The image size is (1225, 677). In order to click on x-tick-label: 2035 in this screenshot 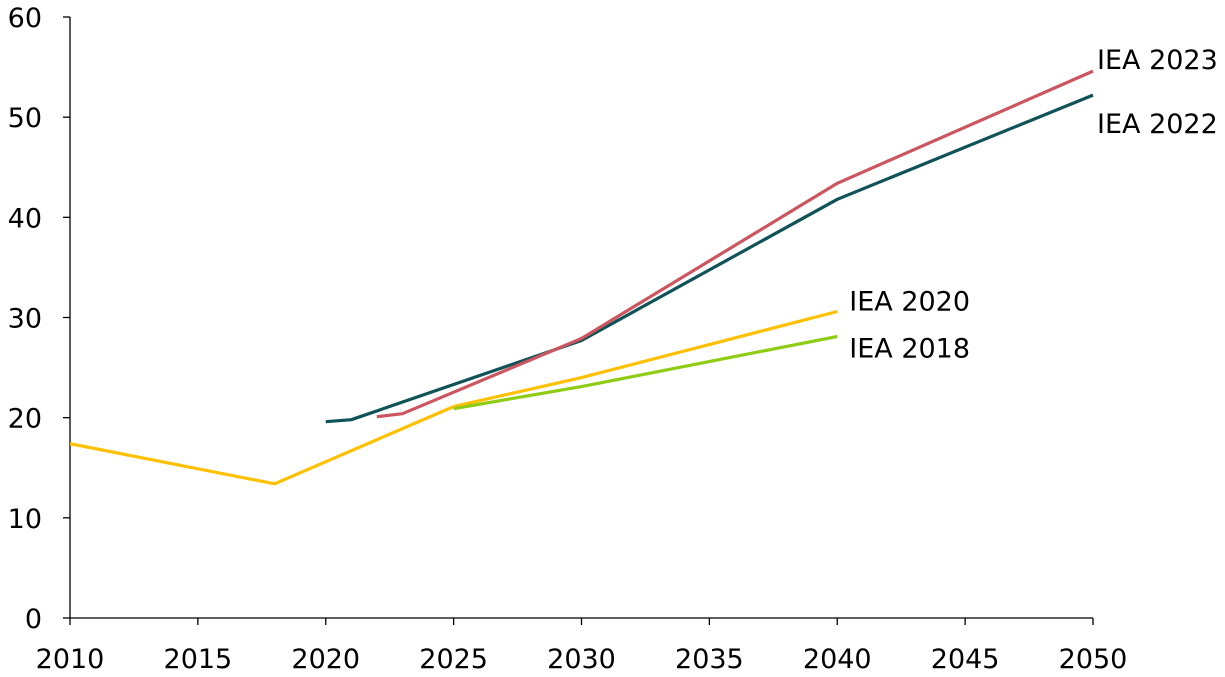, I will do `click(709, 659)`.